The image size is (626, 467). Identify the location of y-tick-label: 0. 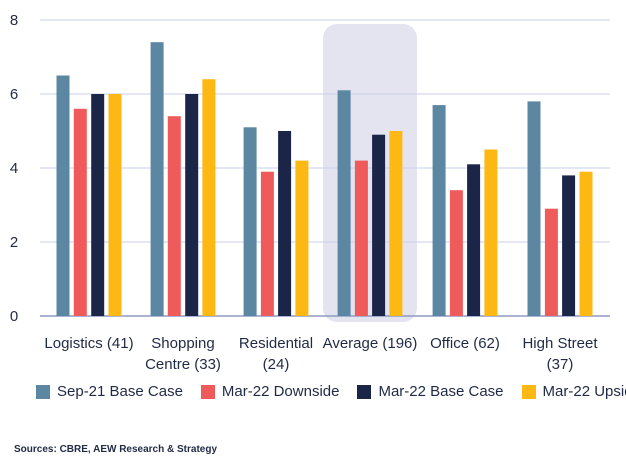
(14, 316).